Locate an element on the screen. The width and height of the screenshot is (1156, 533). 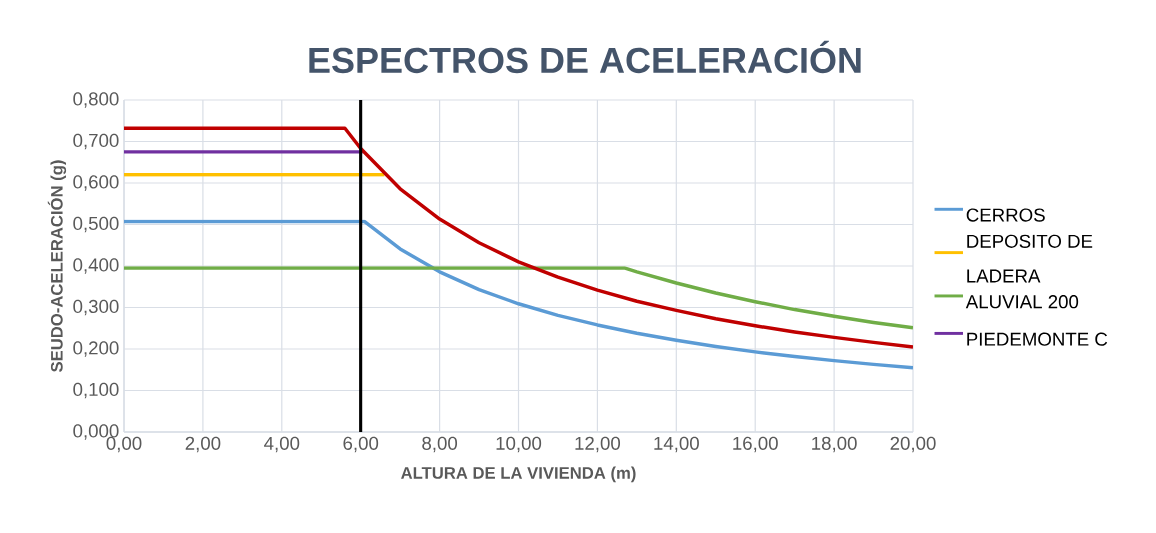
x-tick-label: 4,00 is located at coordinates (282, 444).